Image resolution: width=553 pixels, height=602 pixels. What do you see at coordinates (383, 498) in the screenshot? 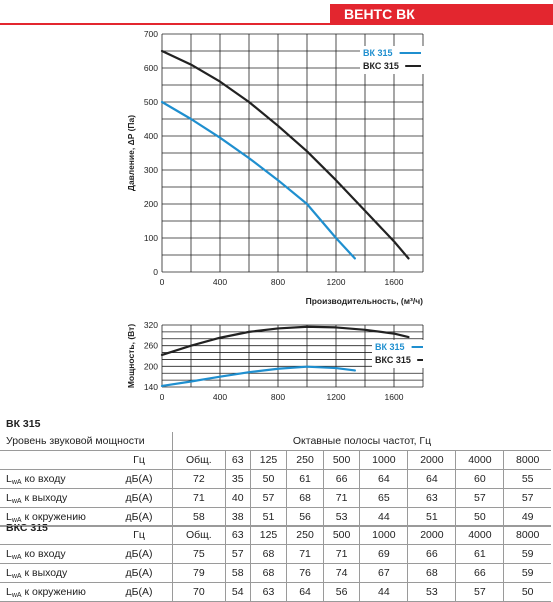
I see `value-cell: 65` at bounding box center [383, 498].